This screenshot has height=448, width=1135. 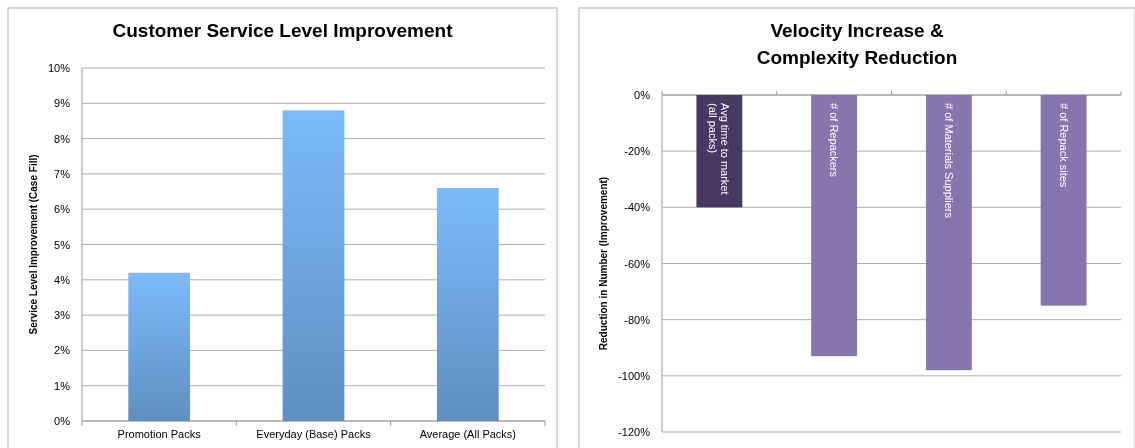 I want to click on x-tick-label: # of Repack sites, so click(x=1063, y=145).